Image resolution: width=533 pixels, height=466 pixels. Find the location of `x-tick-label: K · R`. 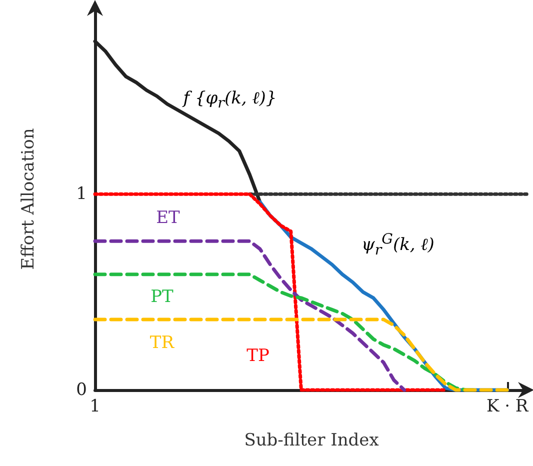

x-tick-label: K · R is located at coordinates (508, 406).